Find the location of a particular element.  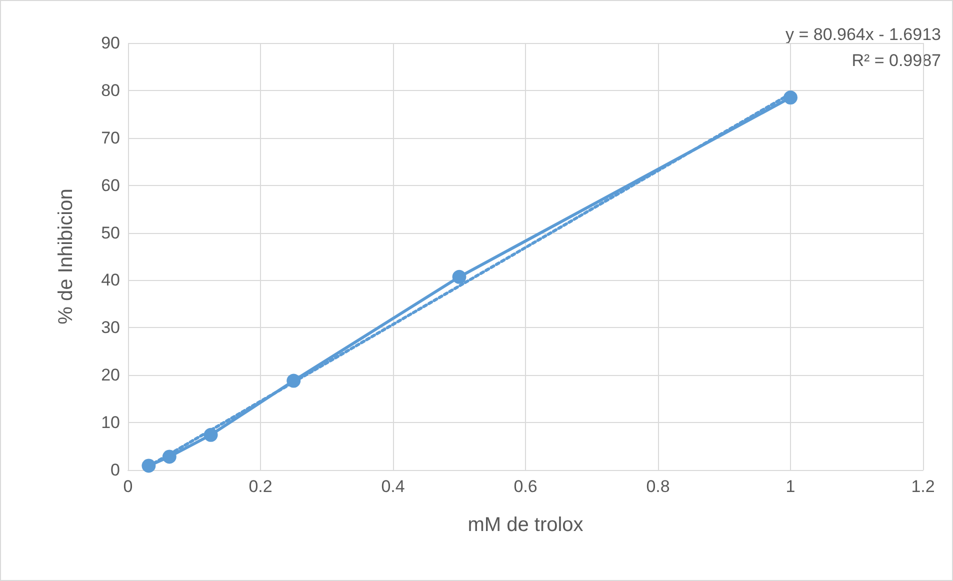

y-tick-label: 80 is located at coordinates (110, 90).